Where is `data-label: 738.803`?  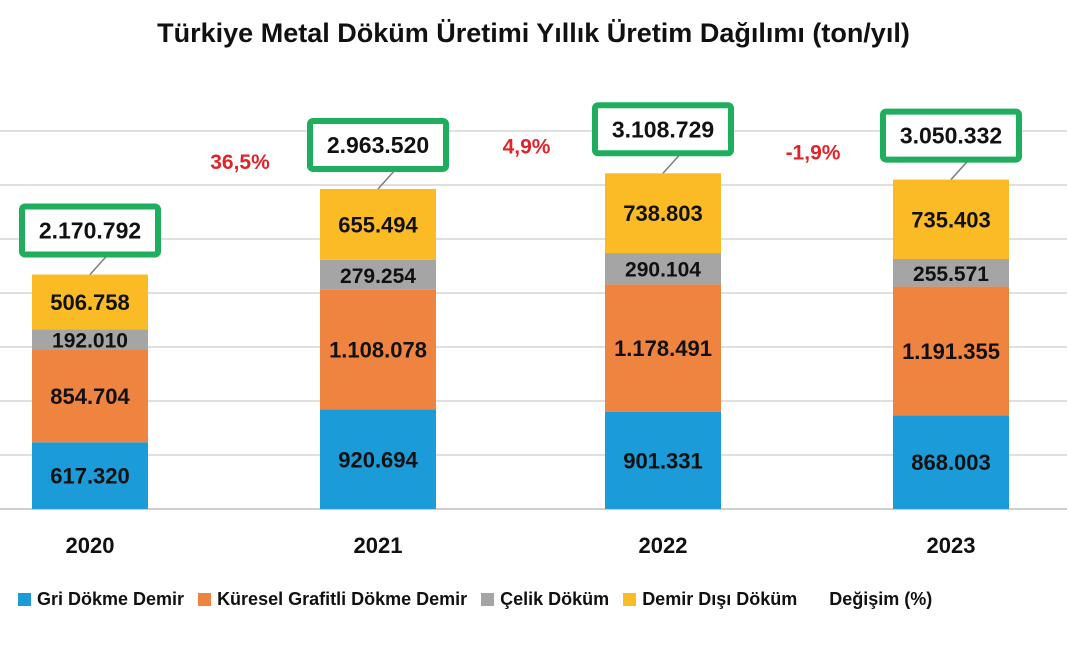
data-label: 738.803 is located at coordinates (663, 213).